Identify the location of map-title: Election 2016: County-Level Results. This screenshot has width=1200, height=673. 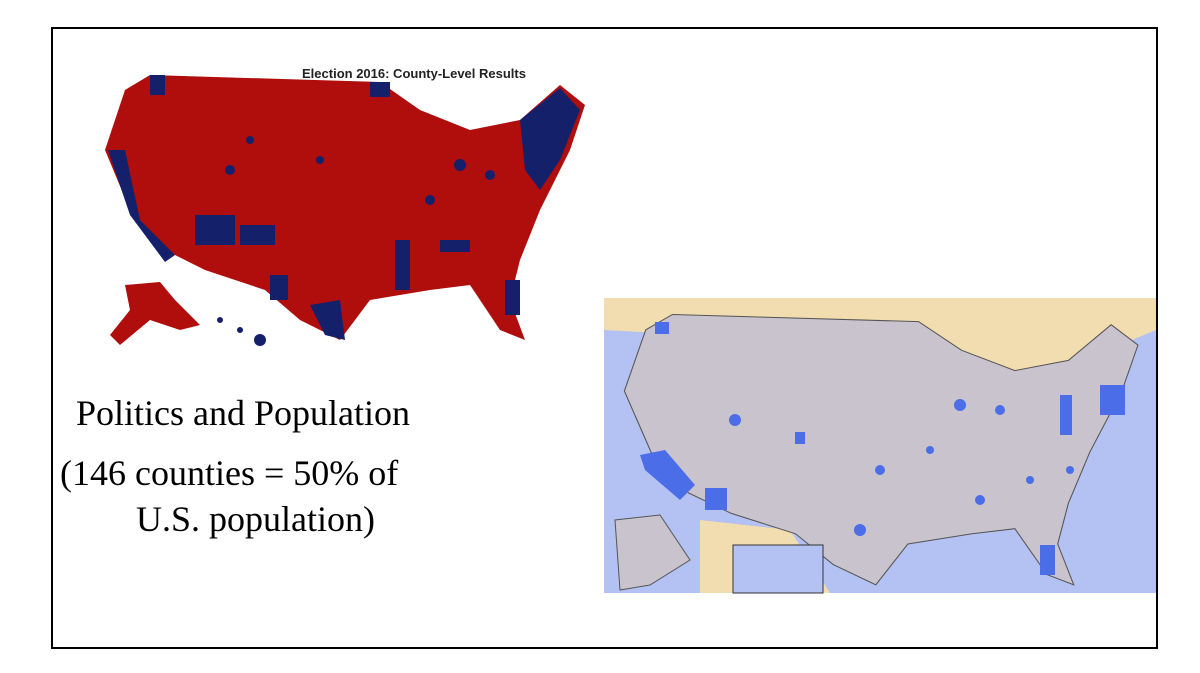
(414, 73).